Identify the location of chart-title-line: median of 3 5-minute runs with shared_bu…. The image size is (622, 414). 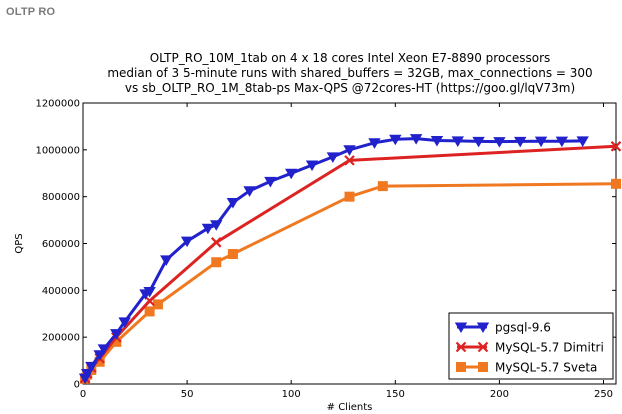
(349, 73).